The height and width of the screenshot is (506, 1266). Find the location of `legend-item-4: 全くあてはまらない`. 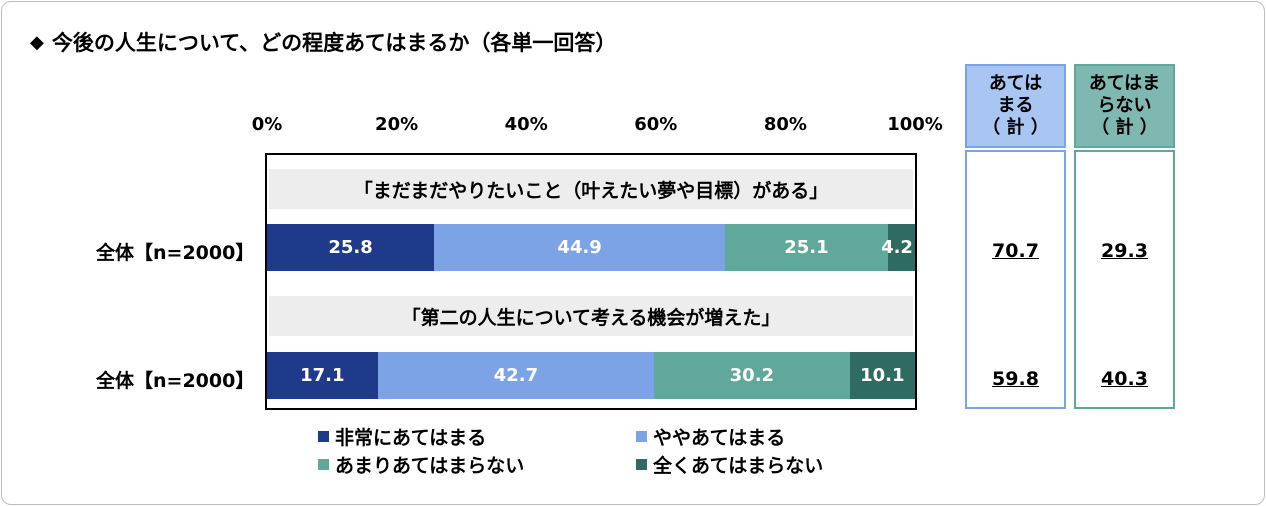

legend-item-4: 全くあてはまらない is located at coordinates (729, 464).